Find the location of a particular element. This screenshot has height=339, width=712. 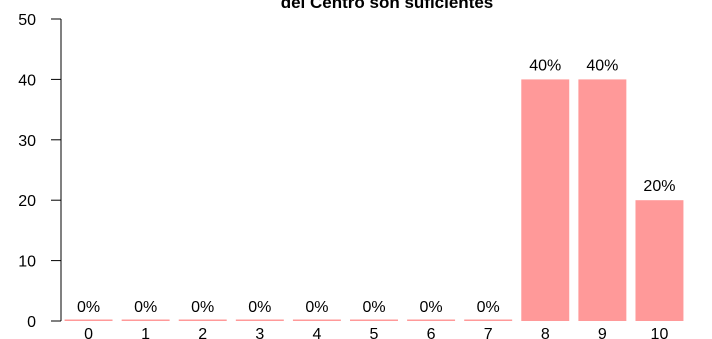

x-tick-label-4: 4 is located at coordinates (316, 332).